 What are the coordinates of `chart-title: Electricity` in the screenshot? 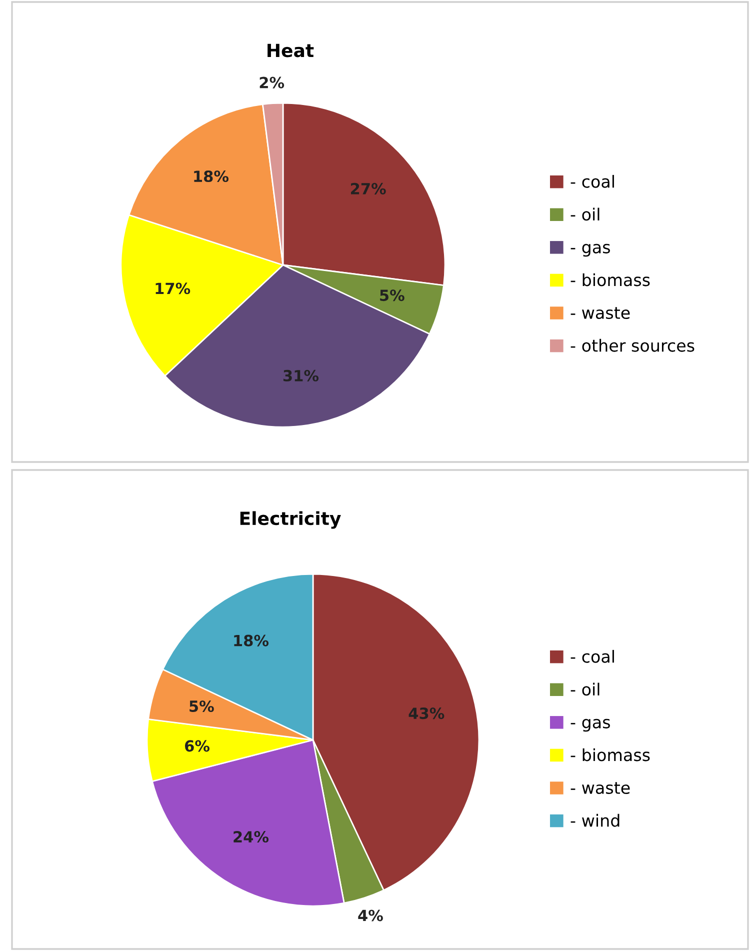 It's located at (290, 520).